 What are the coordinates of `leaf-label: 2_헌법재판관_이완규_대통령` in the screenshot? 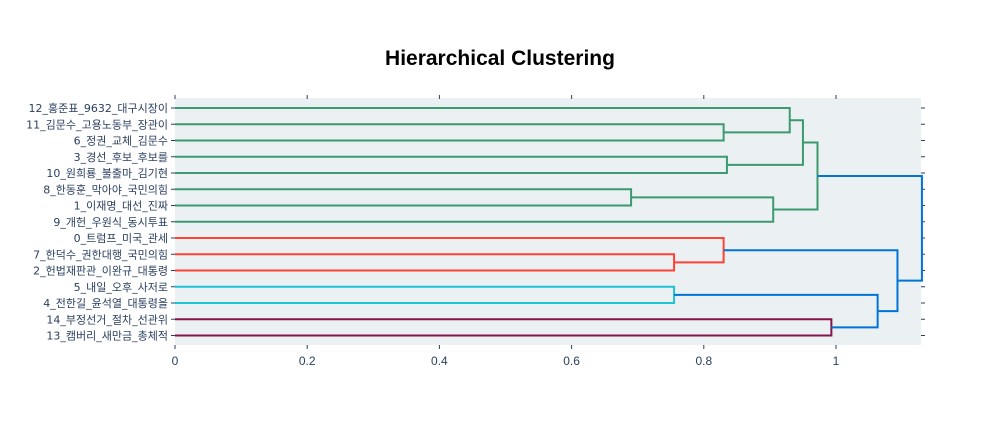 It's located at (100, 271).